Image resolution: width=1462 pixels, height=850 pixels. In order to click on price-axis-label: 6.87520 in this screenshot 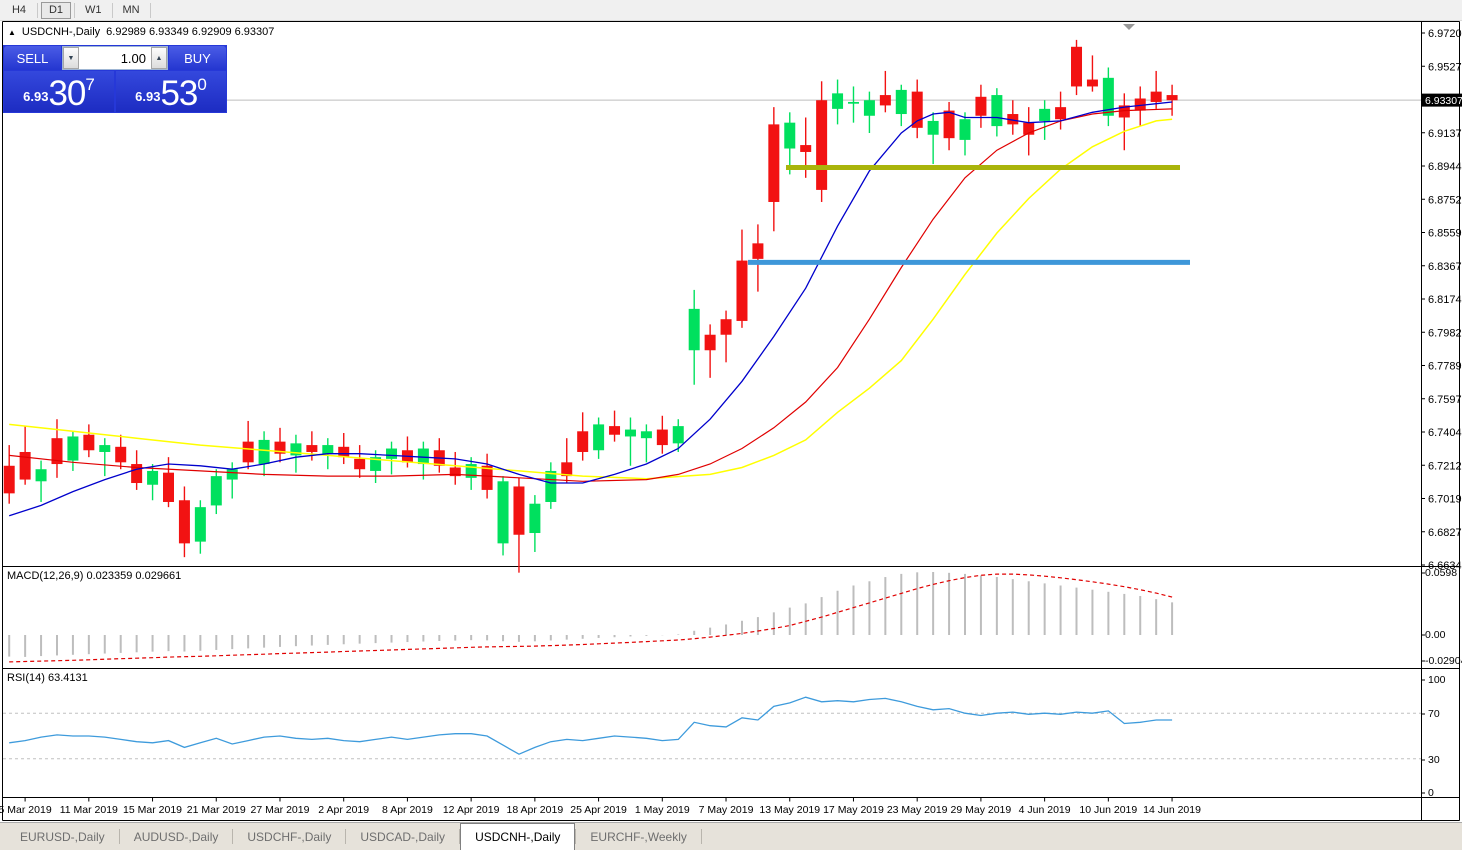, I will do `click(1445, 200)`.